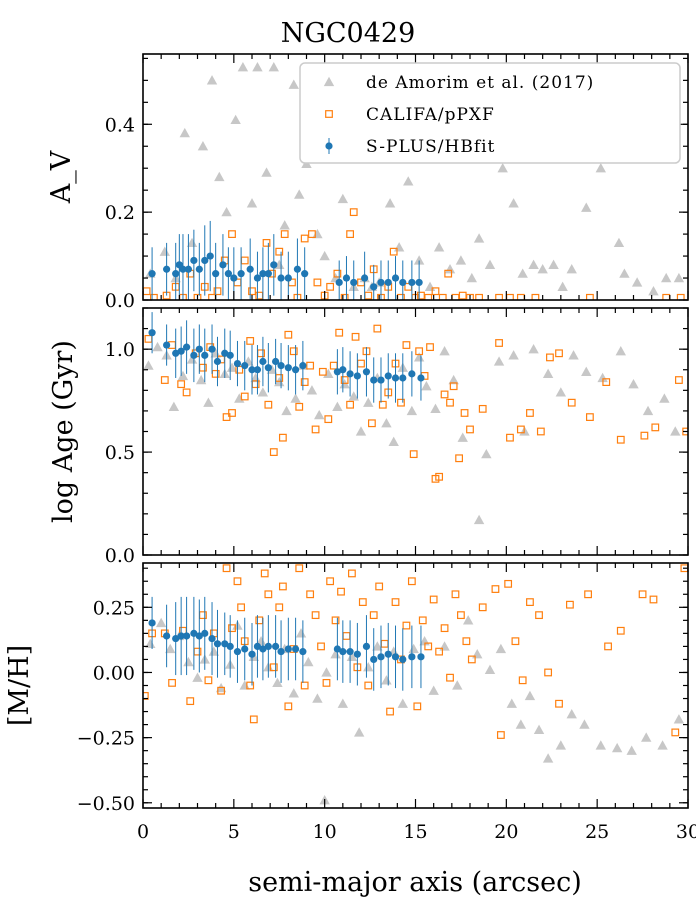 The height and width of the screenshot is (900, 696). Describe the element at coordinates (61, 177) in the screenshot. I see `y-axis-label-av: A_V` at that location.